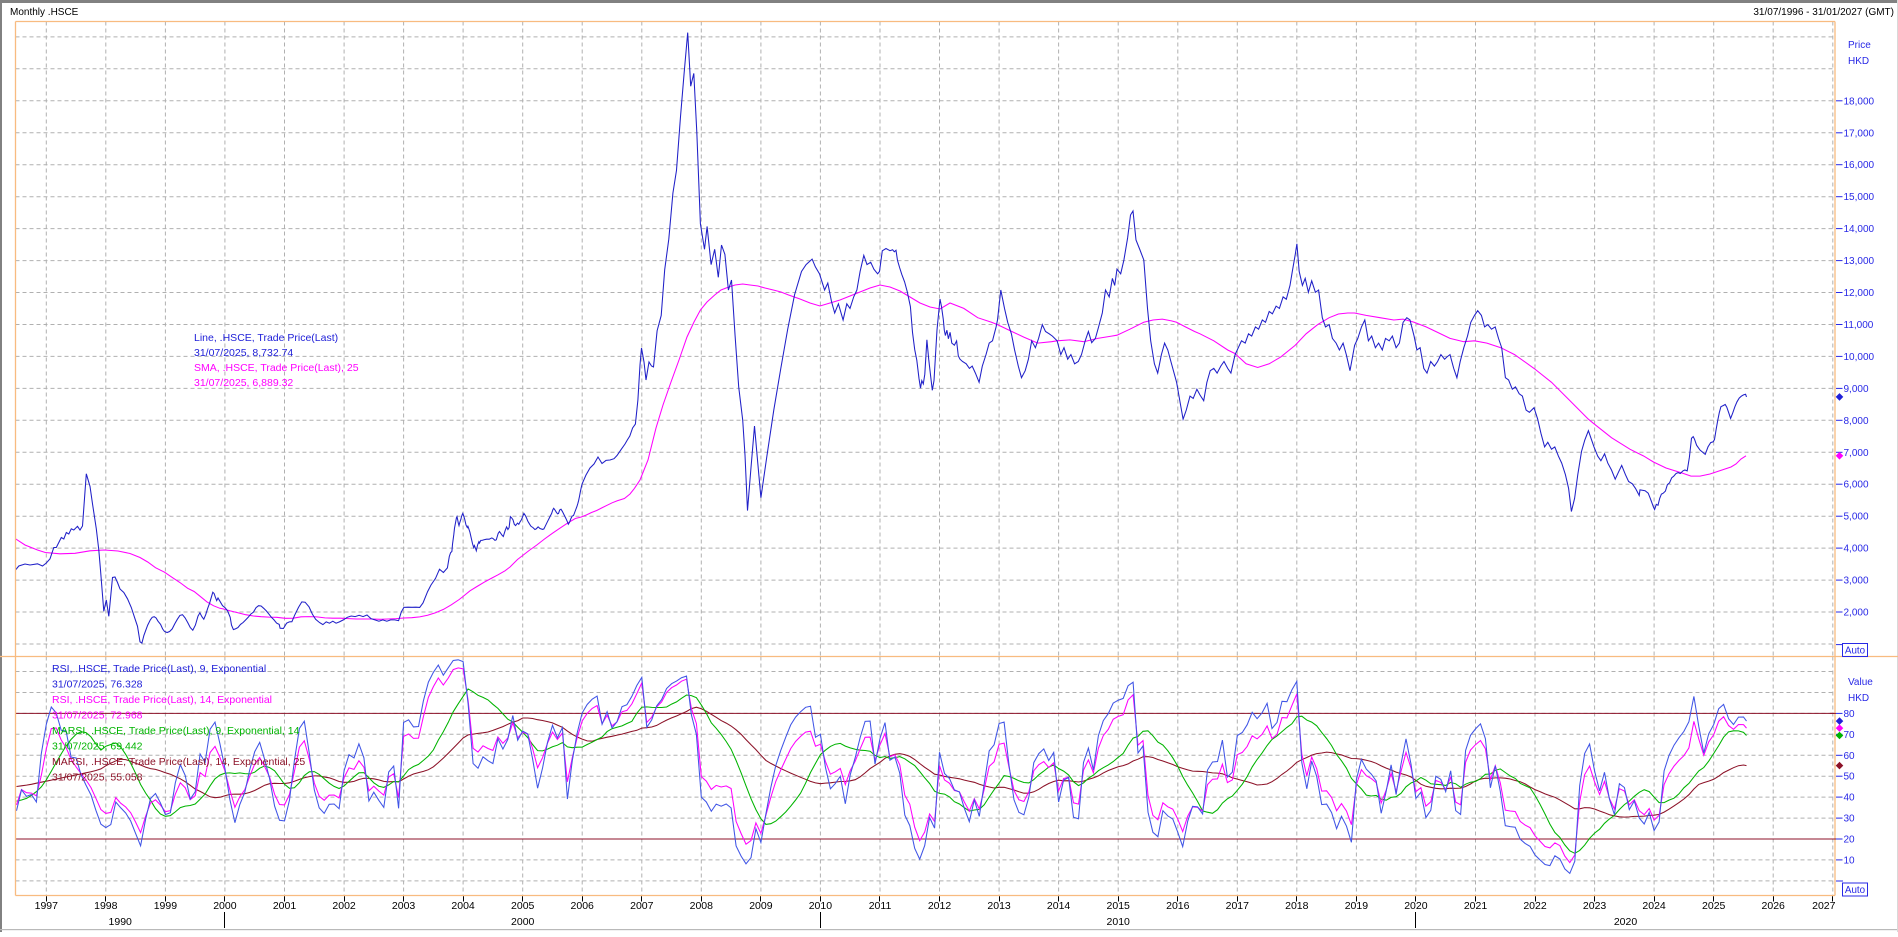 This screenshot has height=937, width=1898. I want to click on svg-text: 8,000, so click(1856, 421).